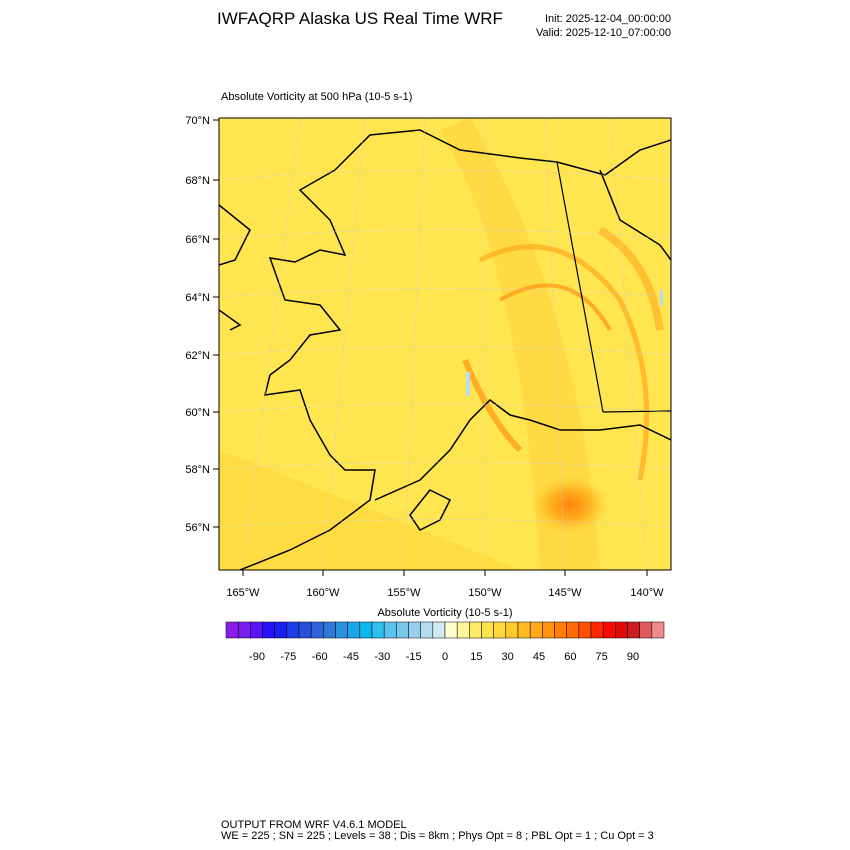 The width and height of the screenshot is (850, 850). I want to click on lat-label: 60°N, so click(197, 413).